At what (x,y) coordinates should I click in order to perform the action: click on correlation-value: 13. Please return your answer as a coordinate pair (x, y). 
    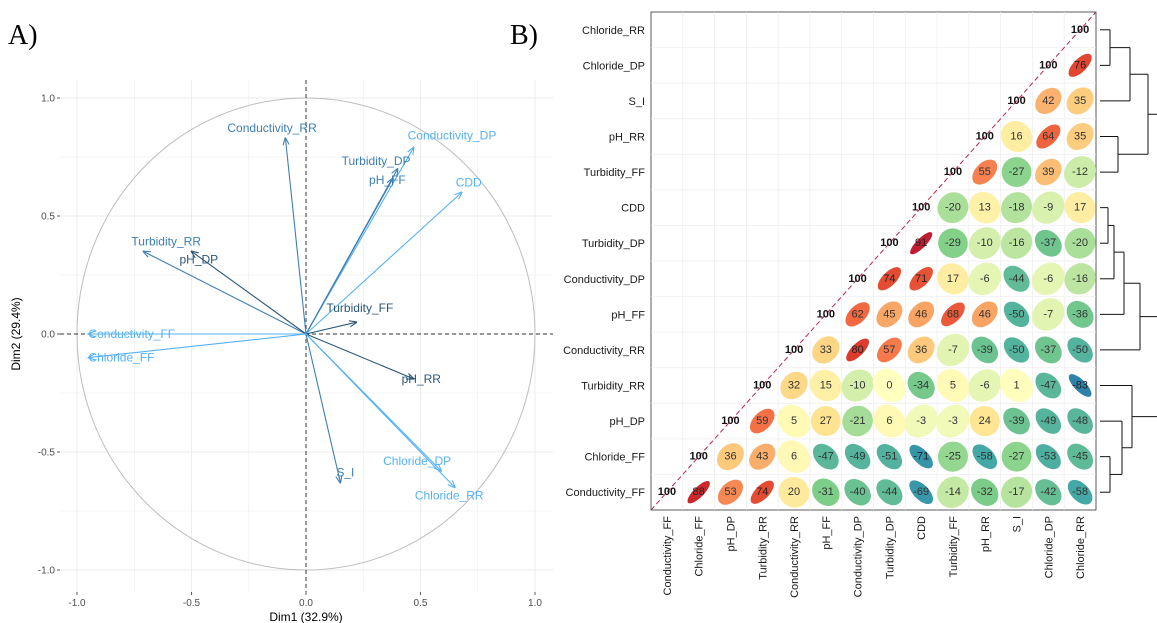
    Looking at the image, I should click on (985, 208).